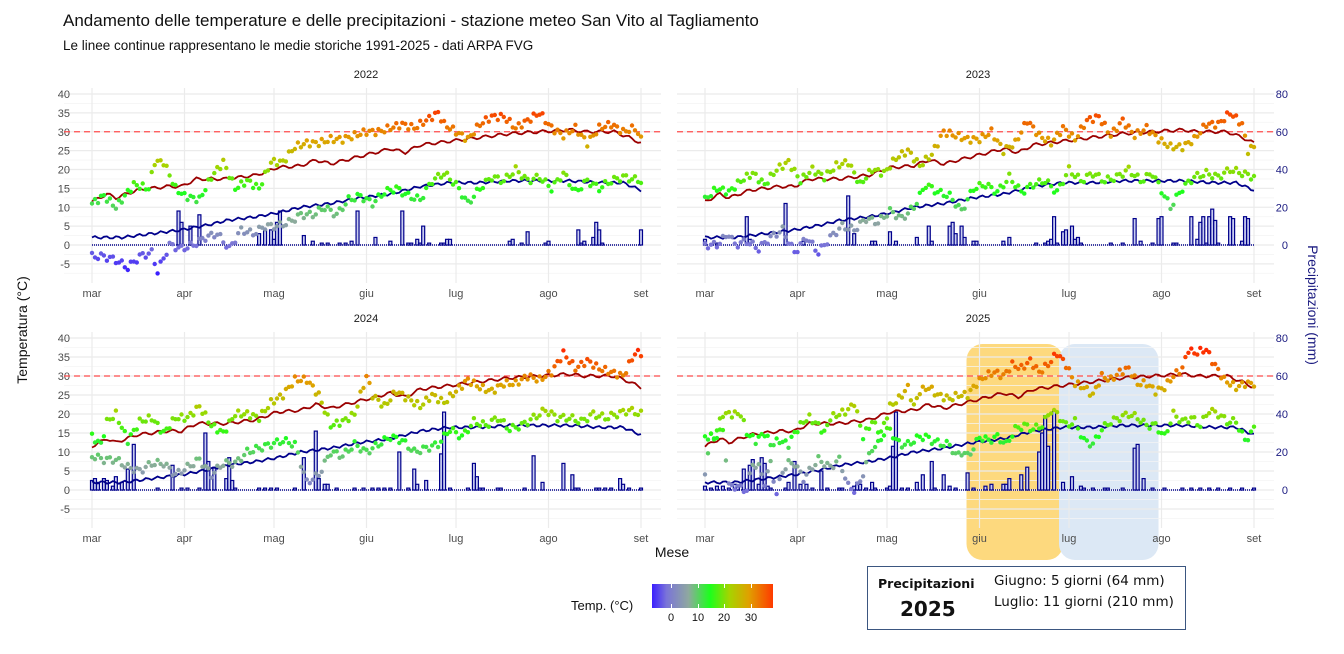  Describe the element at coordinates (273, 294) in the screenshot. I see `x-tick-label: mag` at that location.